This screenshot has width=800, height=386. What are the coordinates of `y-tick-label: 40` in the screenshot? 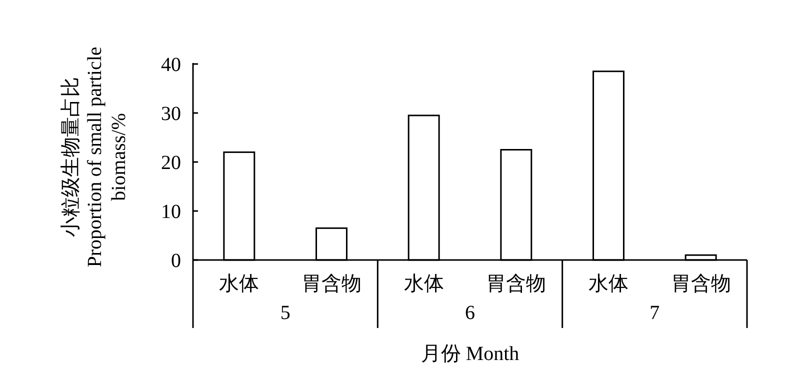 It's located at (171, 65).